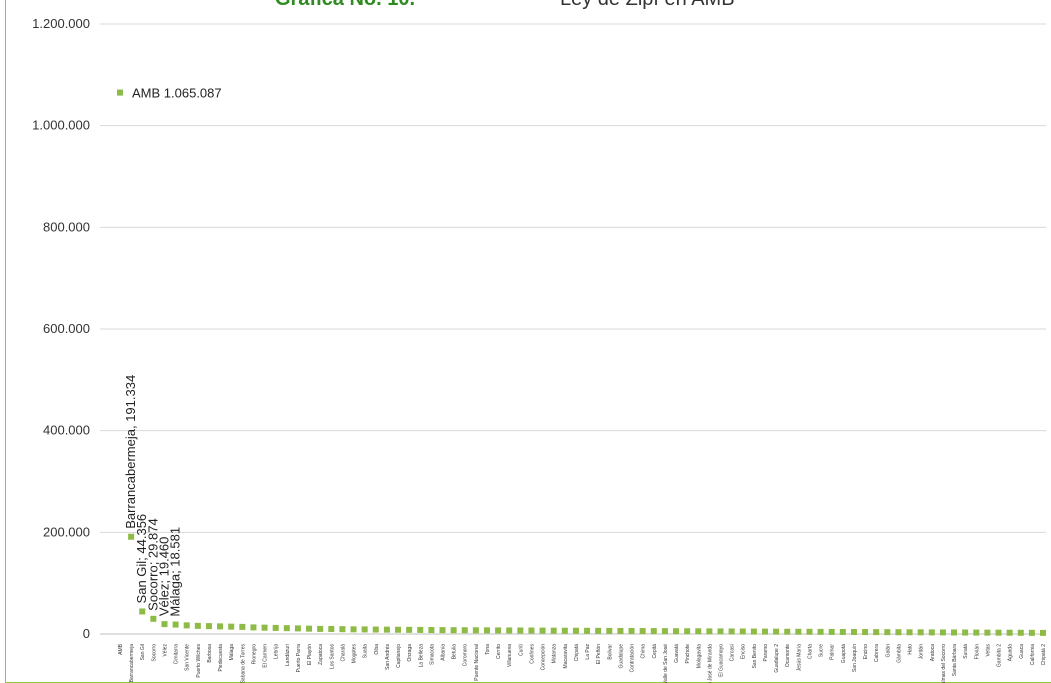  What do you see at coordinates (345, 5) in the screenshot?
I see `chart-title: Gráfica No. 10.` at bounding box center [345, 5].